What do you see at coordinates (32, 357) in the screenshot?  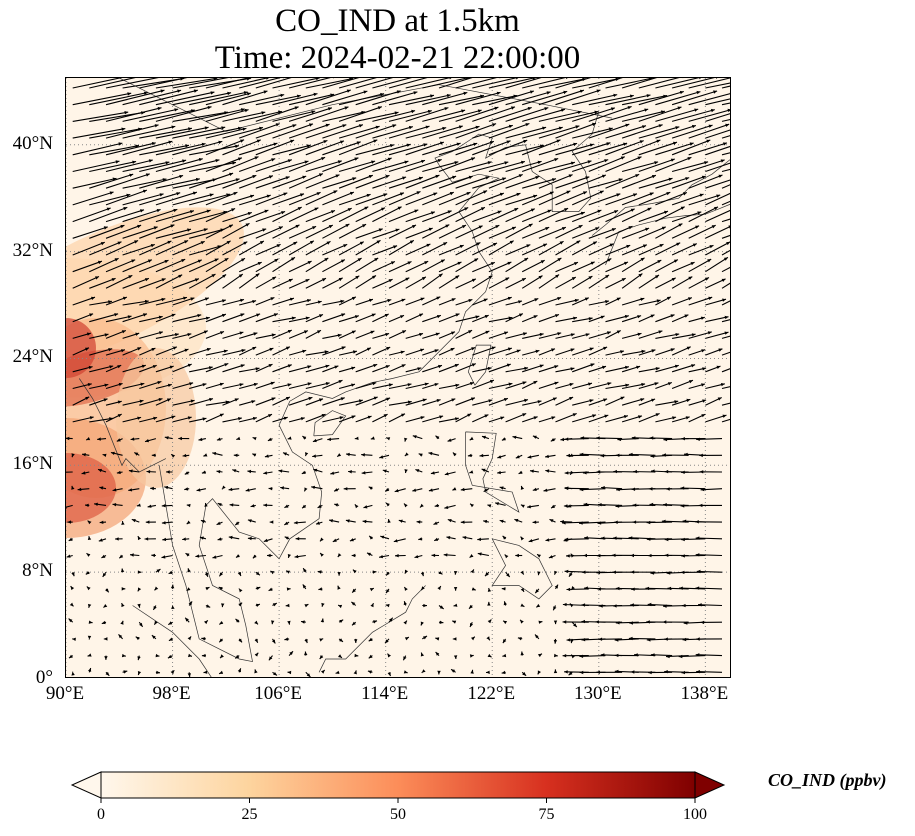 I see `lat-tick-label: 24°N` at bounding box center [32, 357].